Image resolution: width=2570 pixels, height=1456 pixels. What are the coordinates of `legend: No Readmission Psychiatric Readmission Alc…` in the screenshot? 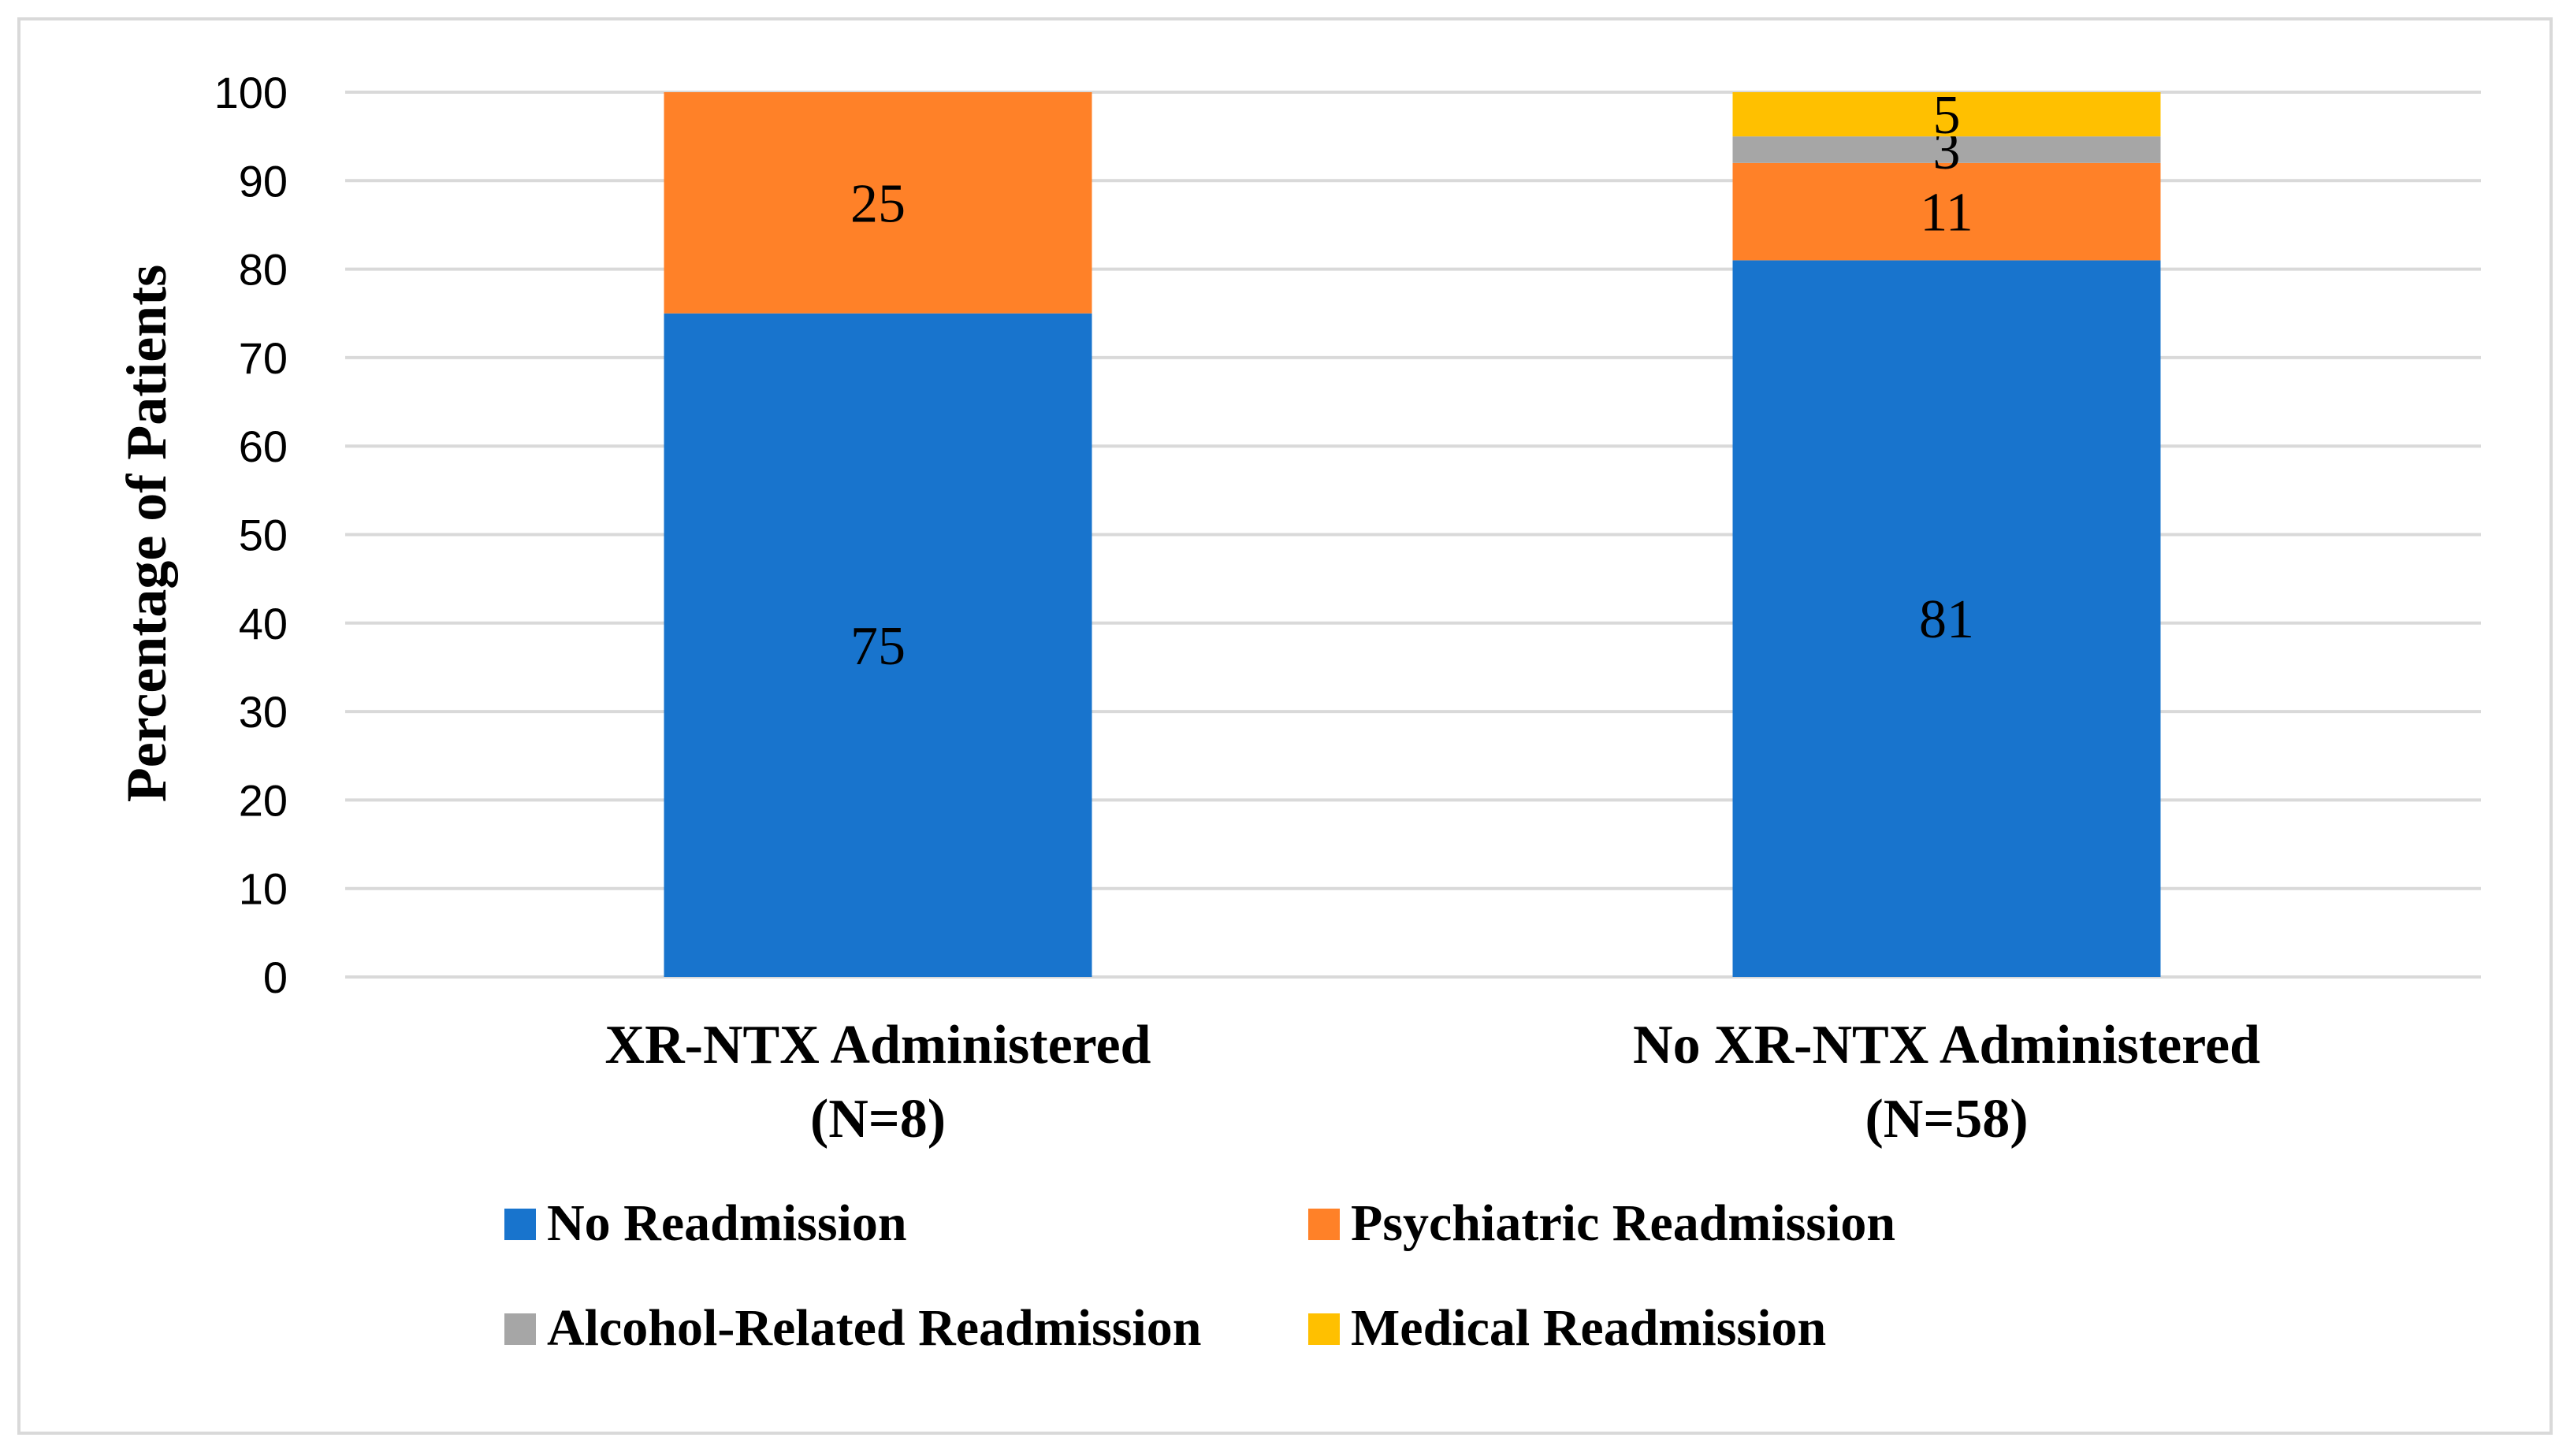 It's located at (1199, 1275).